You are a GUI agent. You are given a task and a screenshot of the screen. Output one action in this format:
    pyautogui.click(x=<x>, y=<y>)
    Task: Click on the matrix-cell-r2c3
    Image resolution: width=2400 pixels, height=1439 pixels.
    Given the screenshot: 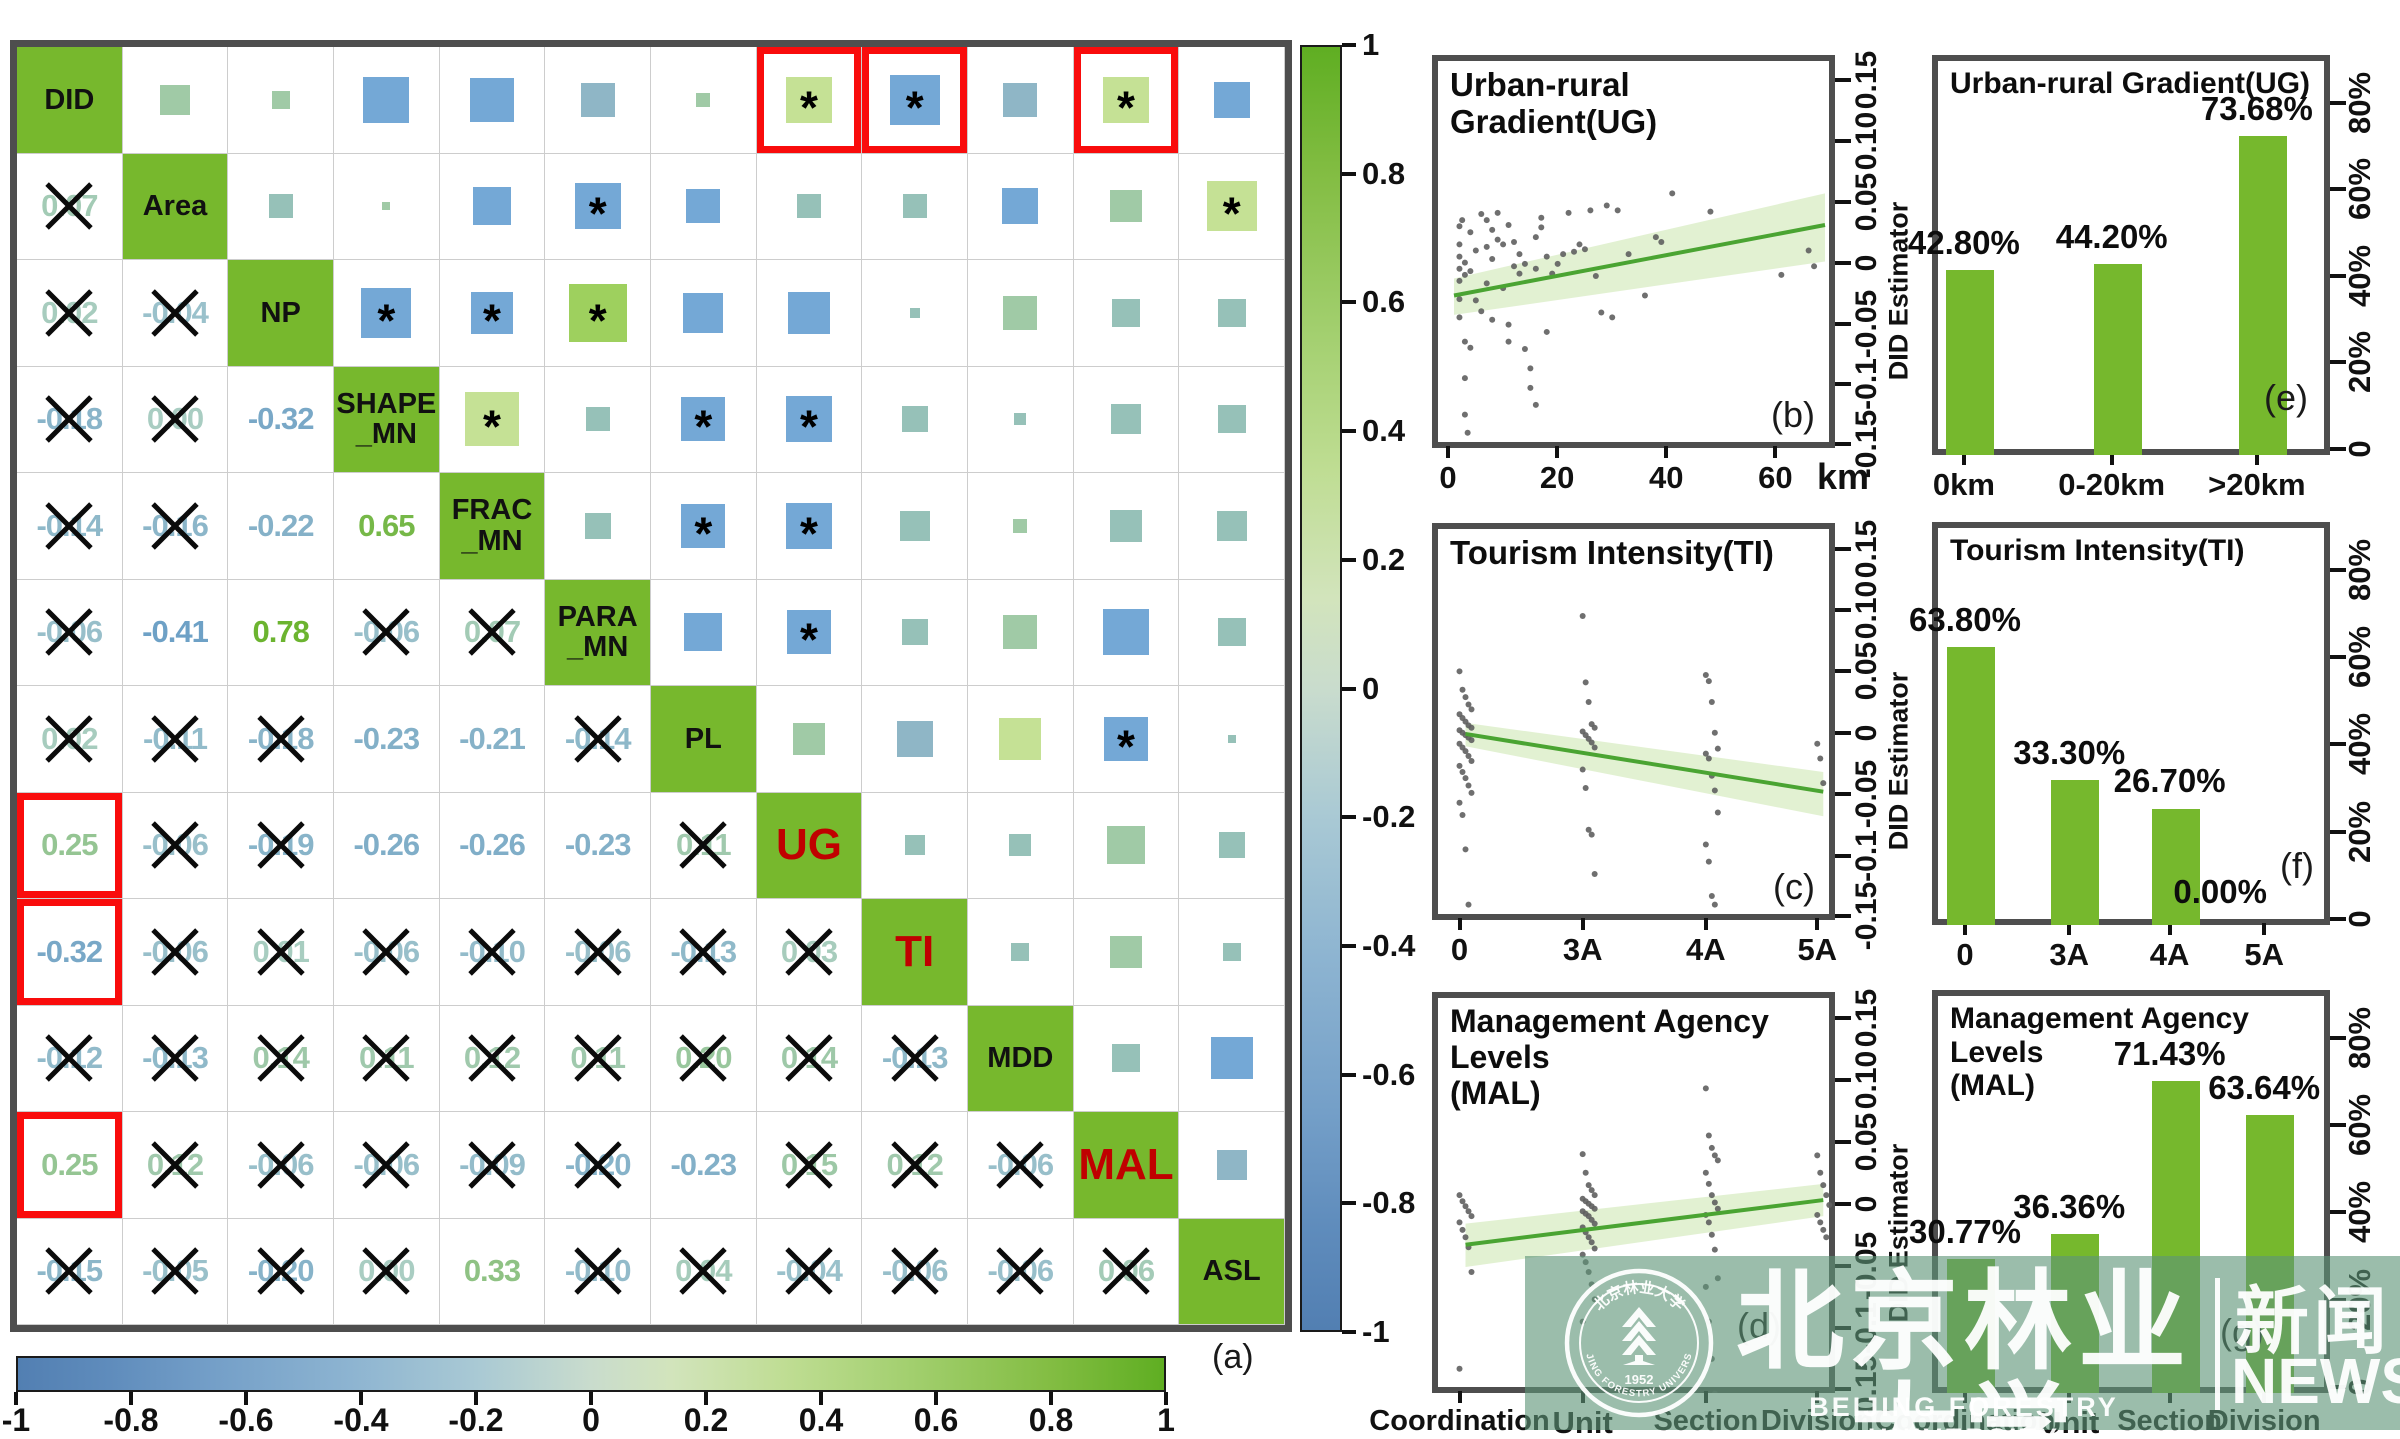 What is the action you would take?
    pyautogui.click(x=281, y=206)
    